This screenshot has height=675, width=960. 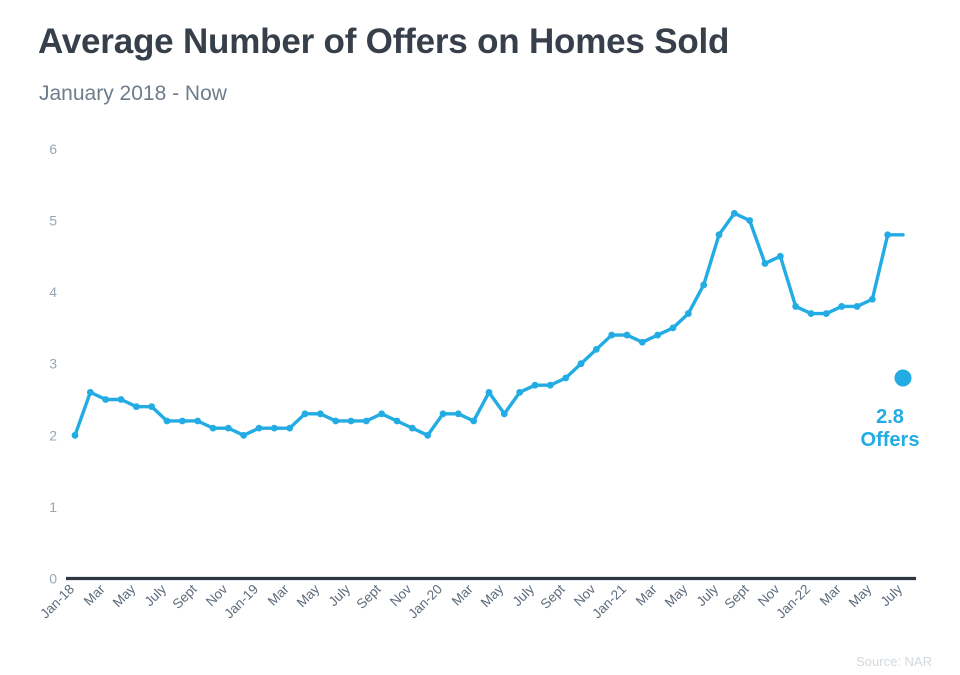 I want to click on y-axis-tick-label: 0, so click(x=53, y=579).